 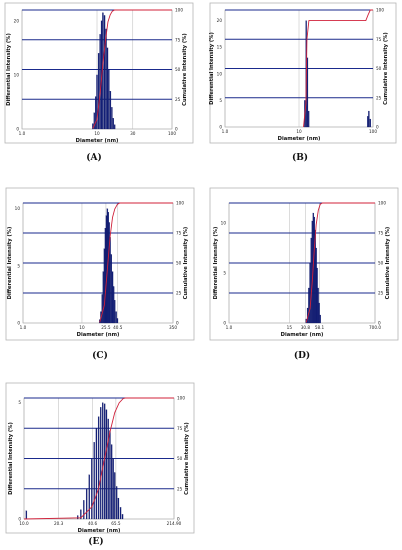 What do you see at coordinates (24, 523) in the screenshot?
I see `x-tick-label: 10.0` at bounding box center [24, 523].